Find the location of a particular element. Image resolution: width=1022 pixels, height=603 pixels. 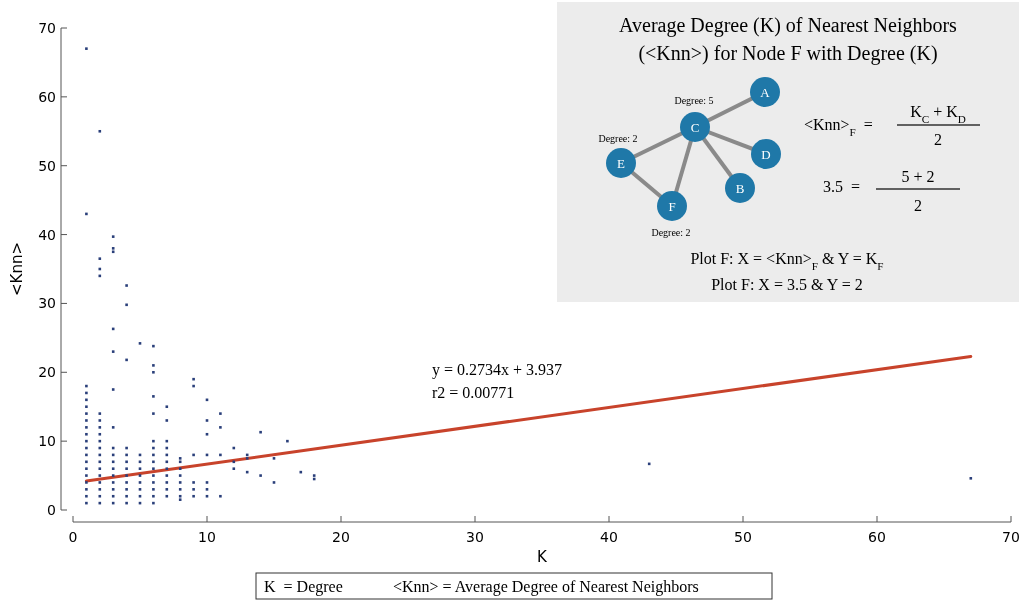

x-tick-label: 50 is located at coordinates (743, 537).